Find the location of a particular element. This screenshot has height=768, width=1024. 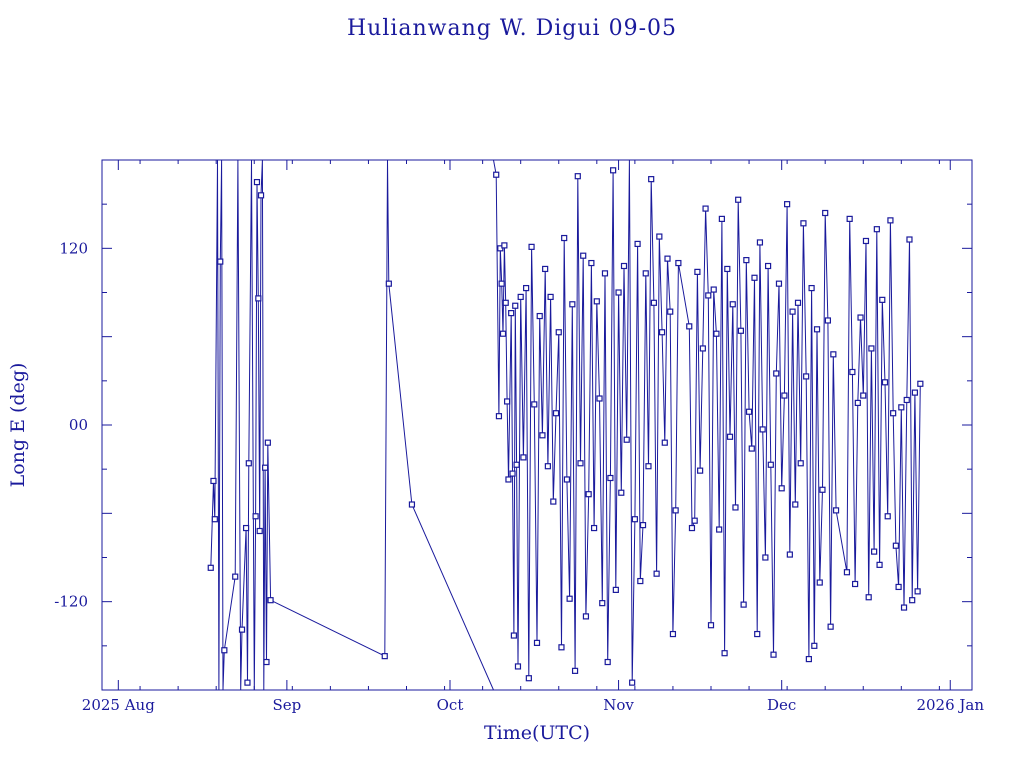

x-tick-label: Nov is located at coordinates (618, 705).